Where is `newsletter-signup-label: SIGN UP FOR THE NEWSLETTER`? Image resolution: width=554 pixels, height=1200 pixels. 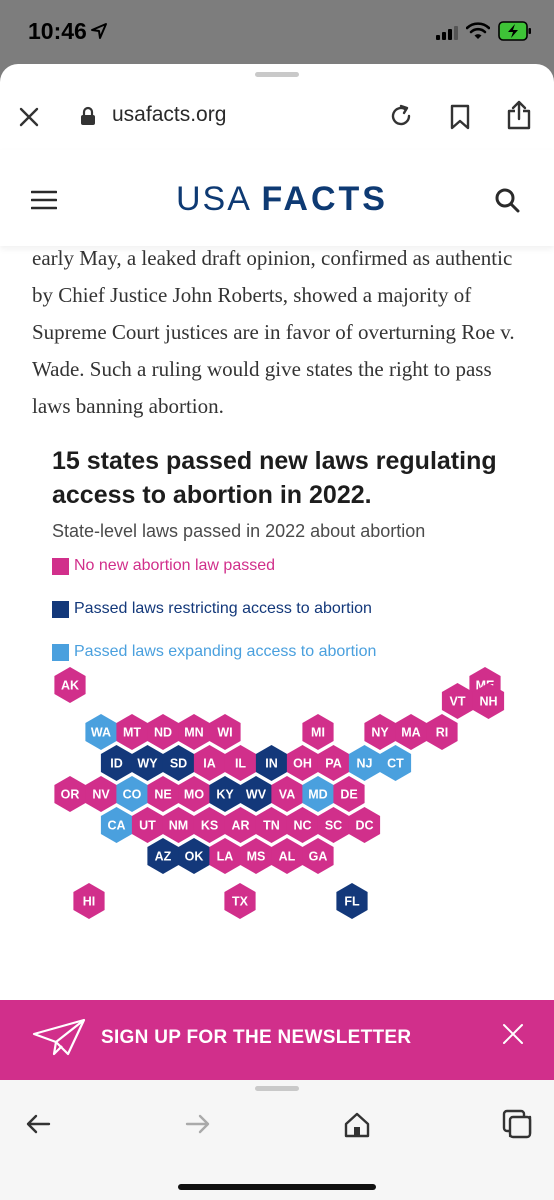 newsletter-signup-label: SIGN UP FOR THE NEWSLETTER is located at coordinates (256, 1037).